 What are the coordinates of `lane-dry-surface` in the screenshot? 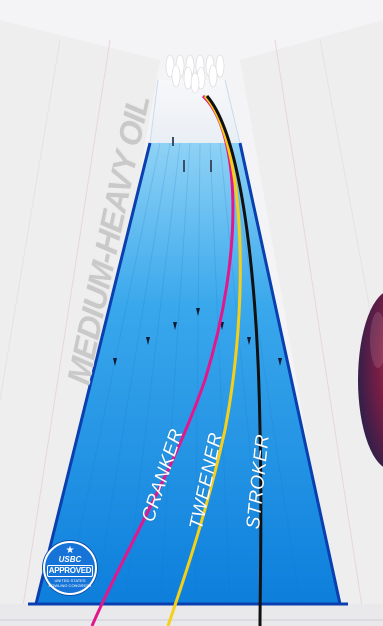 It's located at (195, 112).